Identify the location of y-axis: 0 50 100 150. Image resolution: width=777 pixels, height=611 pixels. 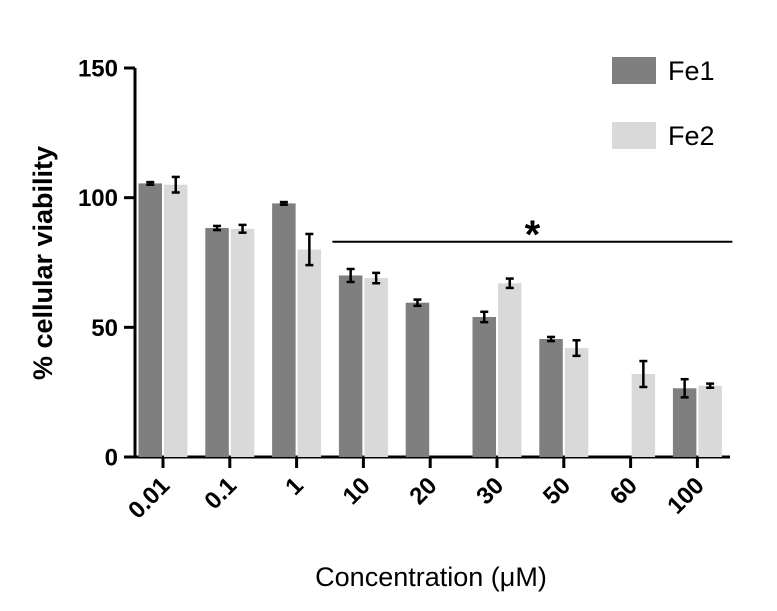
(107, 264).